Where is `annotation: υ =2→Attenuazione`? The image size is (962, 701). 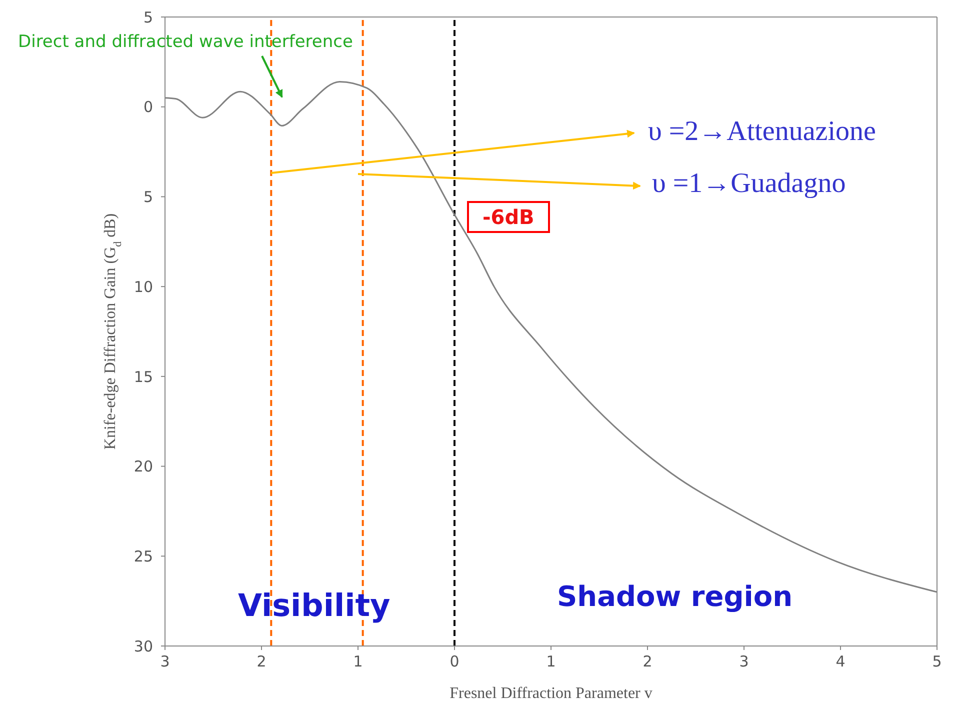 annotation: υ =2→Attenuazione is located at coordinates (762, 132).